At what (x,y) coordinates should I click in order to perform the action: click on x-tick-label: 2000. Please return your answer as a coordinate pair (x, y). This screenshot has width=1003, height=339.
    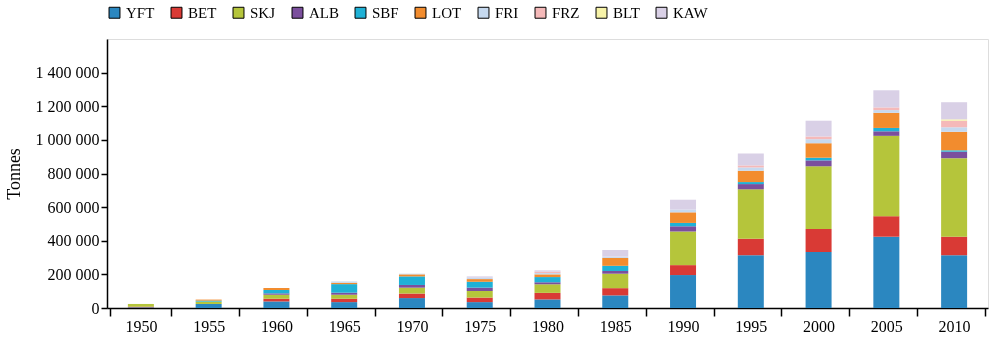
    Looking at the image, I should click on (819, 326).